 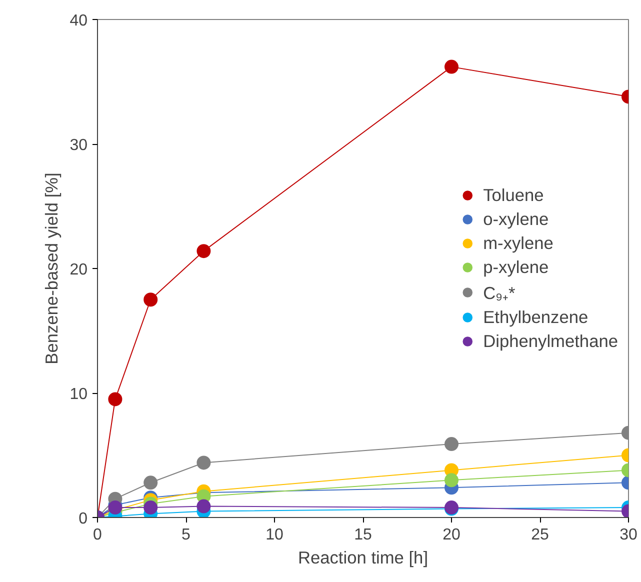 What do you see at coordinates (516, 219) in the screenshot?
I see `legend-label: o-xylene` at bounding box center [516, 219].